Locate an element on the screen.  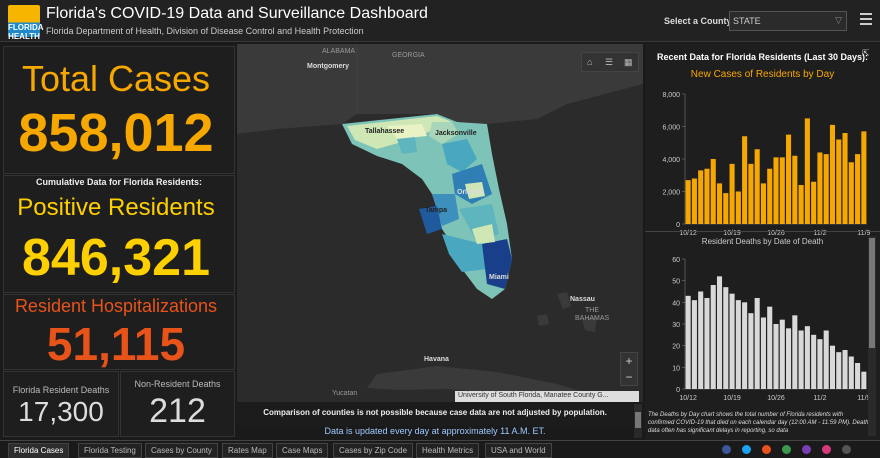
zoom-in-button: + is located at coordinates (629, 361).